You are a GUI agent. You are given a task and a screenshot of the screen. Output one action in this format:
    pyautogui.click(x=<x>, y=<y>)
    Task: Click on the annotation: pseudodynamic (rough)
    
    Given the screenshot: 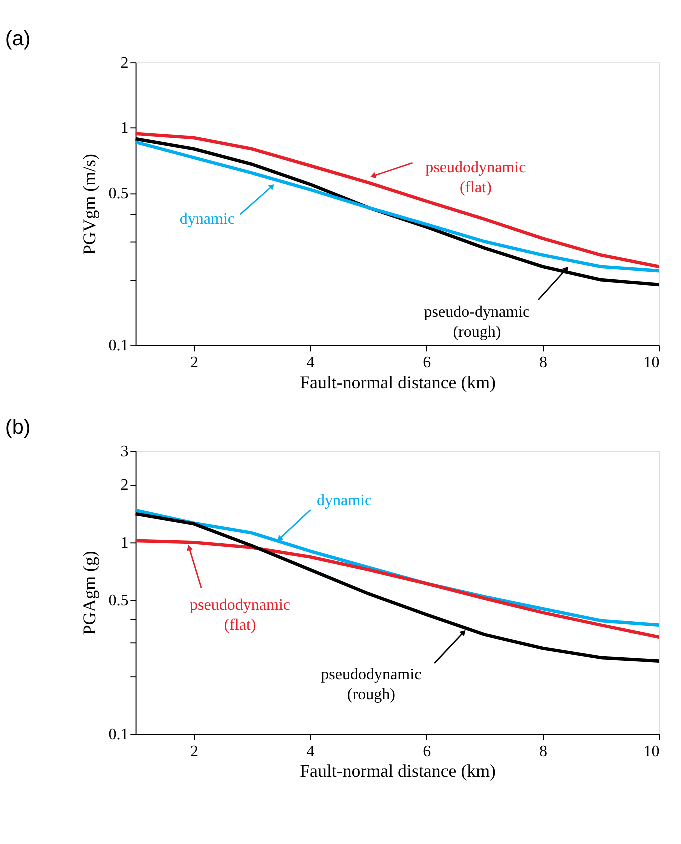 What is the action you would take?
    pyautogui.click(x=371, y=685)
    